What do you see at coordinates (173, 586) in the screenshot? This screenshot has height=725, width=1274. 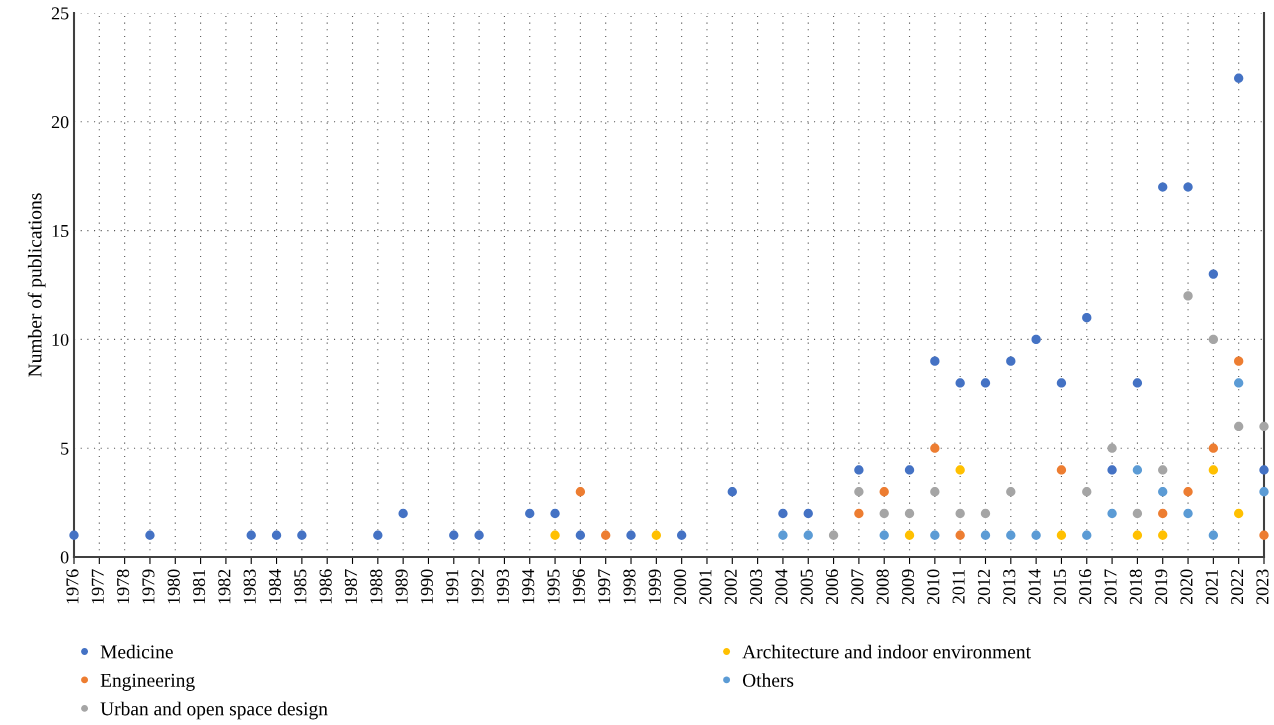 I see `x-tick-label: 1980` at bounding box center [173, 586].